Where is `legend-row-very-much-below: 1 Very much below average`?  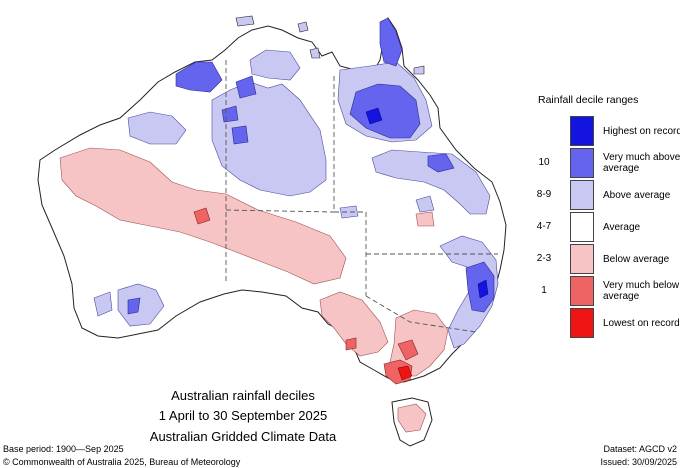 legend-row-very-much-below: 1 Very much below average is located at coordinates (604, 291).